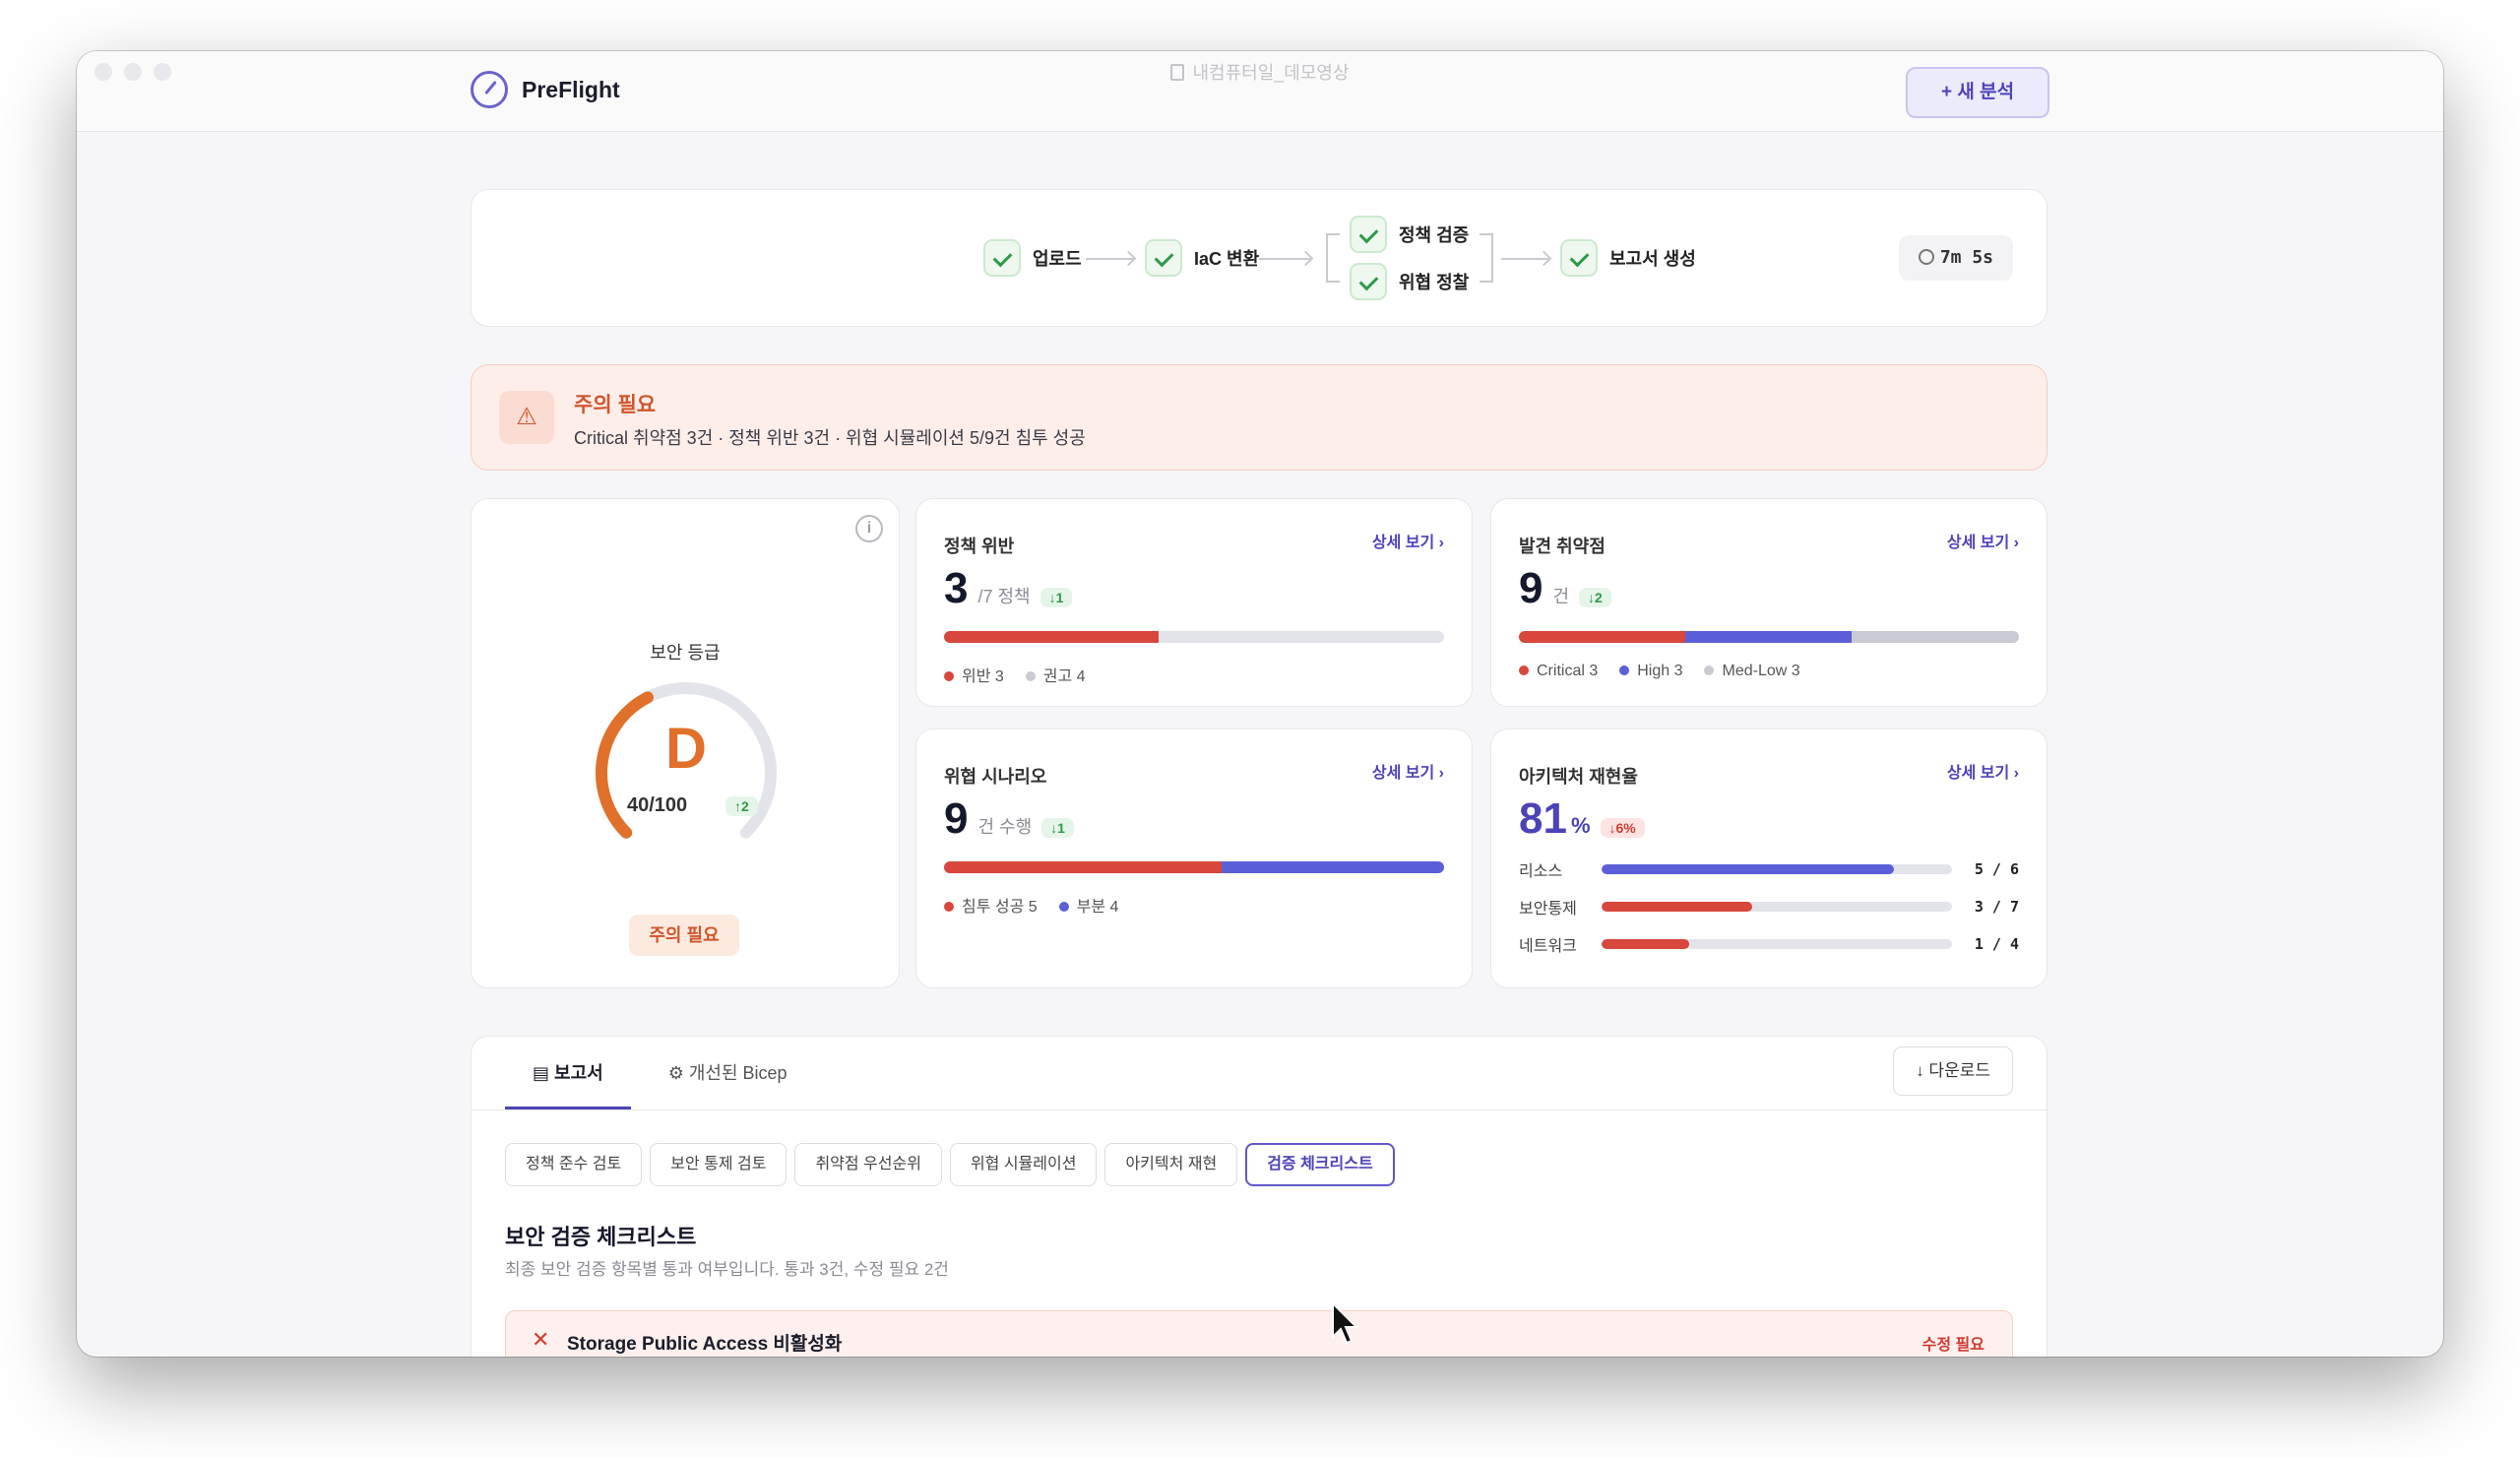  I want to click on metric-value: 3 /7 정책 ↓1, so click(1008, 588).